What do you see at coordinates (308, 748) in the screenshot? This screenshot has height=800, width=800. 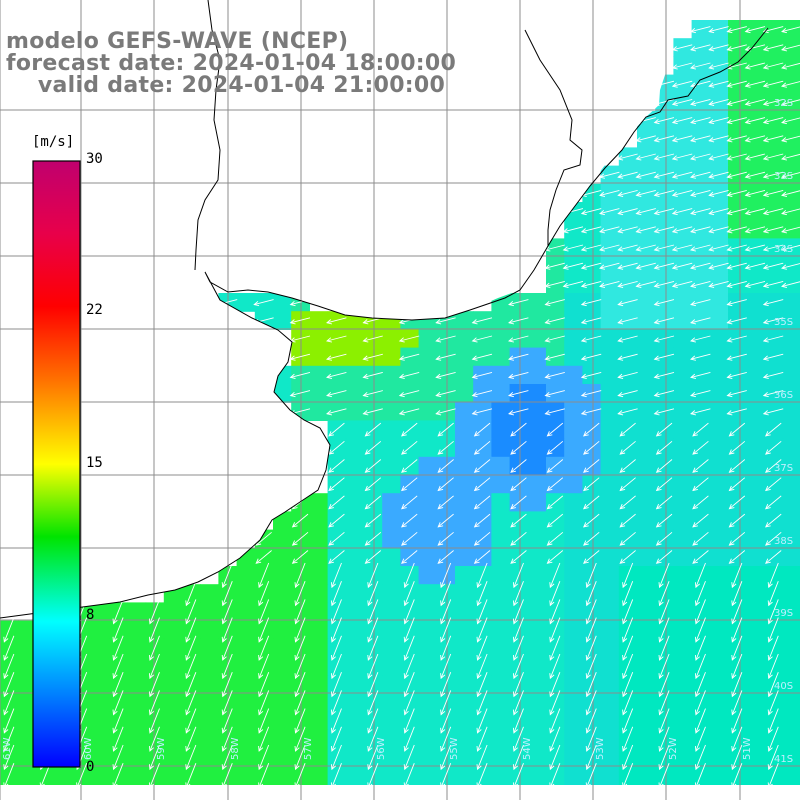 I see `longitude-label: 57W` at bounding box center [308, 748].